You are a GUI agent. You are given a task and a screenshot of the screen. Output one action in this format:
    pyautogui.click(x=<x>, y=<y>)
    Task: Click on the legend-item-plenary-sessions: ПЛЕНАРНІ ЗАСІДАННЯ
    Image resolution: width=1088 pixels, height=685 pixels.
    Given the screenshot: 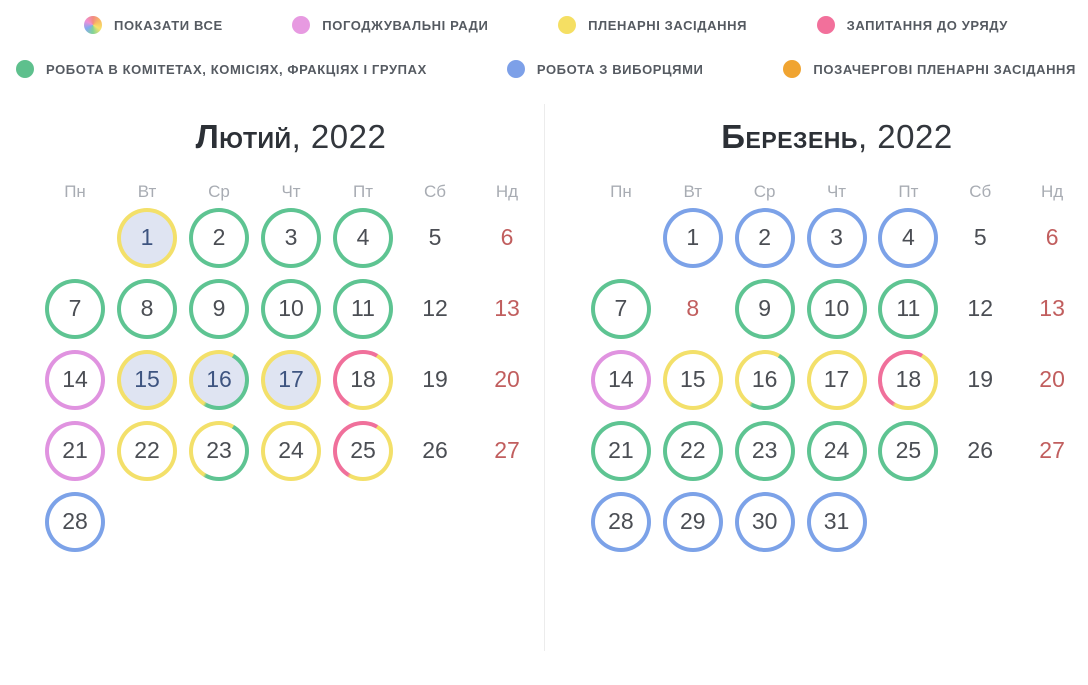 What is the action you would take?
    pyautogui.click(x=652, y=25)
    